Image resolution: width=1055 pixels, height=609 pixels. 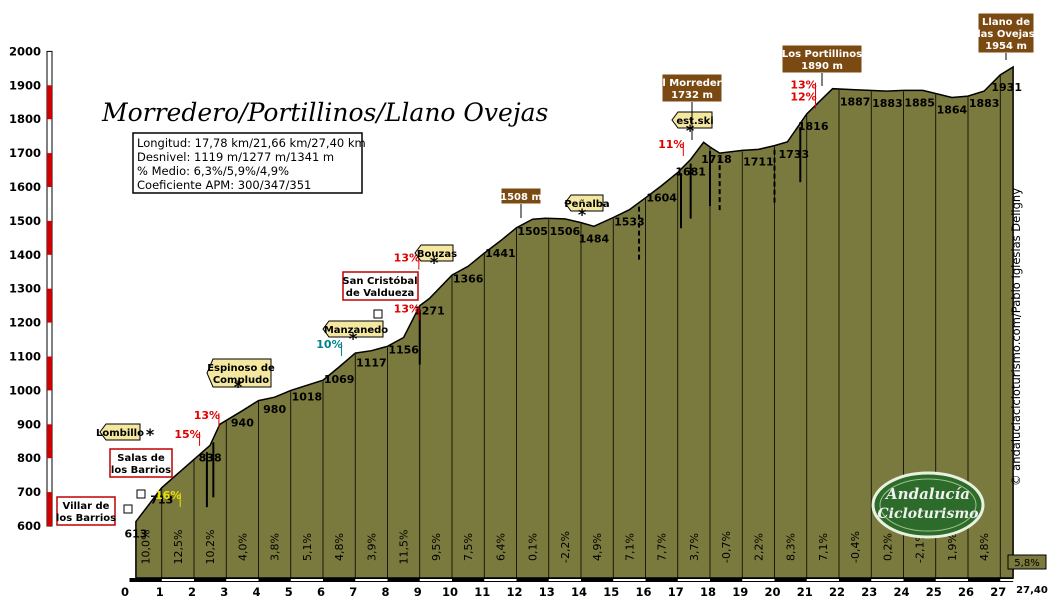 What do you see at coordinates (274, 409) in the screenshot?
I see `altitude-label: 980` at bounding box center [274, 409].